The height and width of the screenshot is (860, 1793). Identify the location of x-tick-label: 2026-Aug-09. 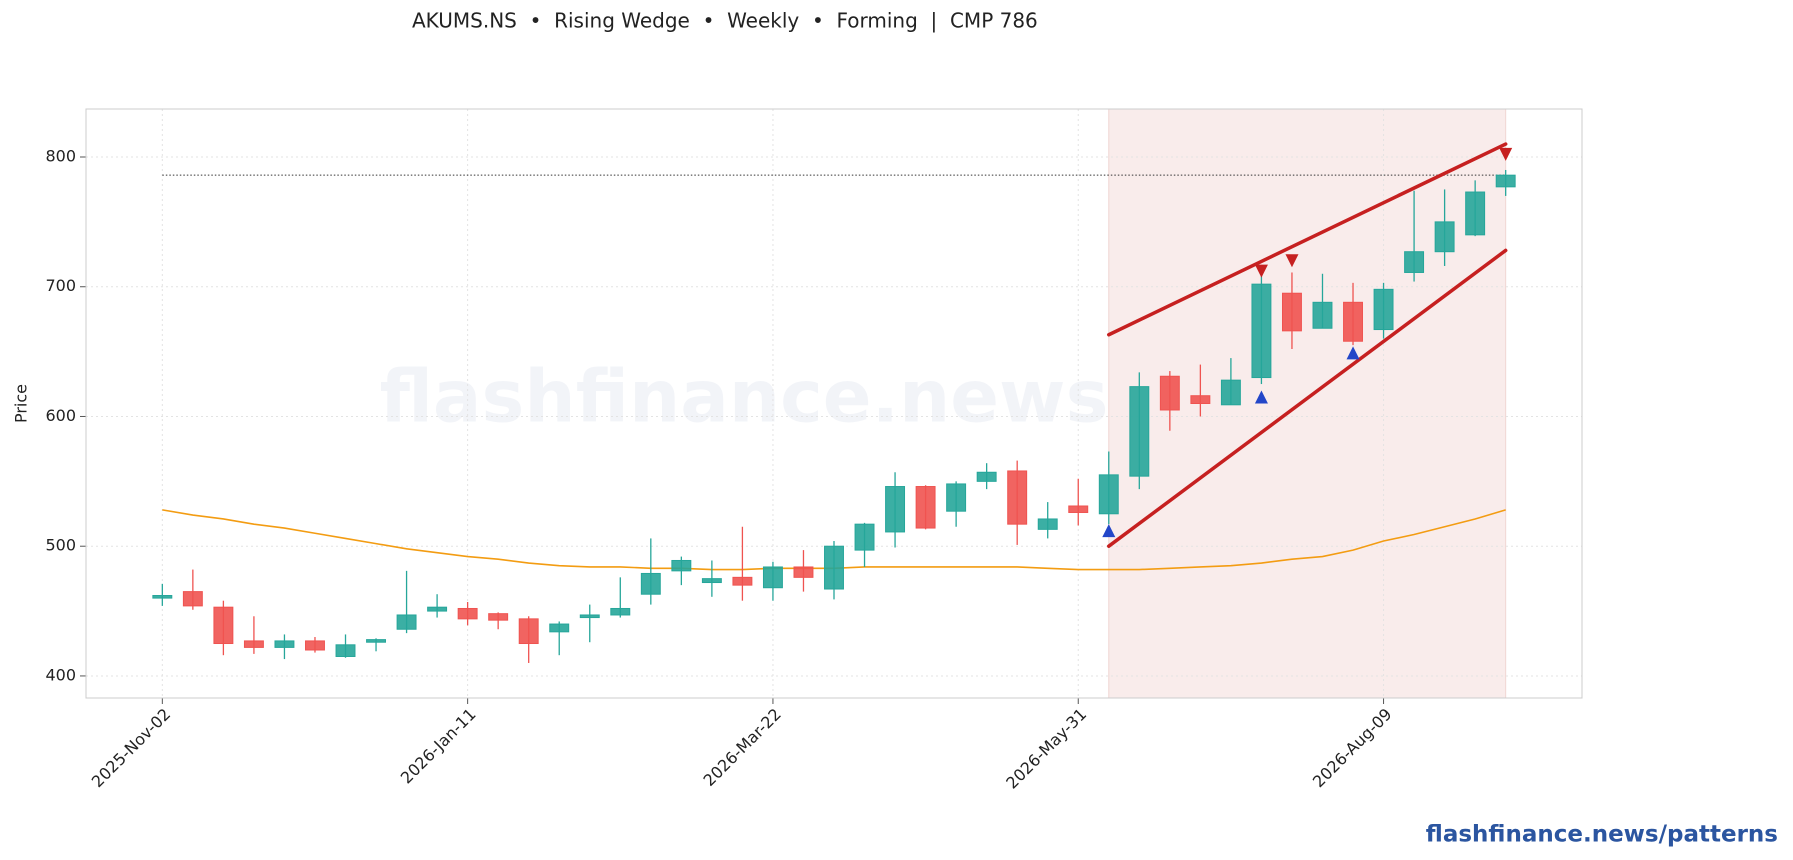
(1352, 748).